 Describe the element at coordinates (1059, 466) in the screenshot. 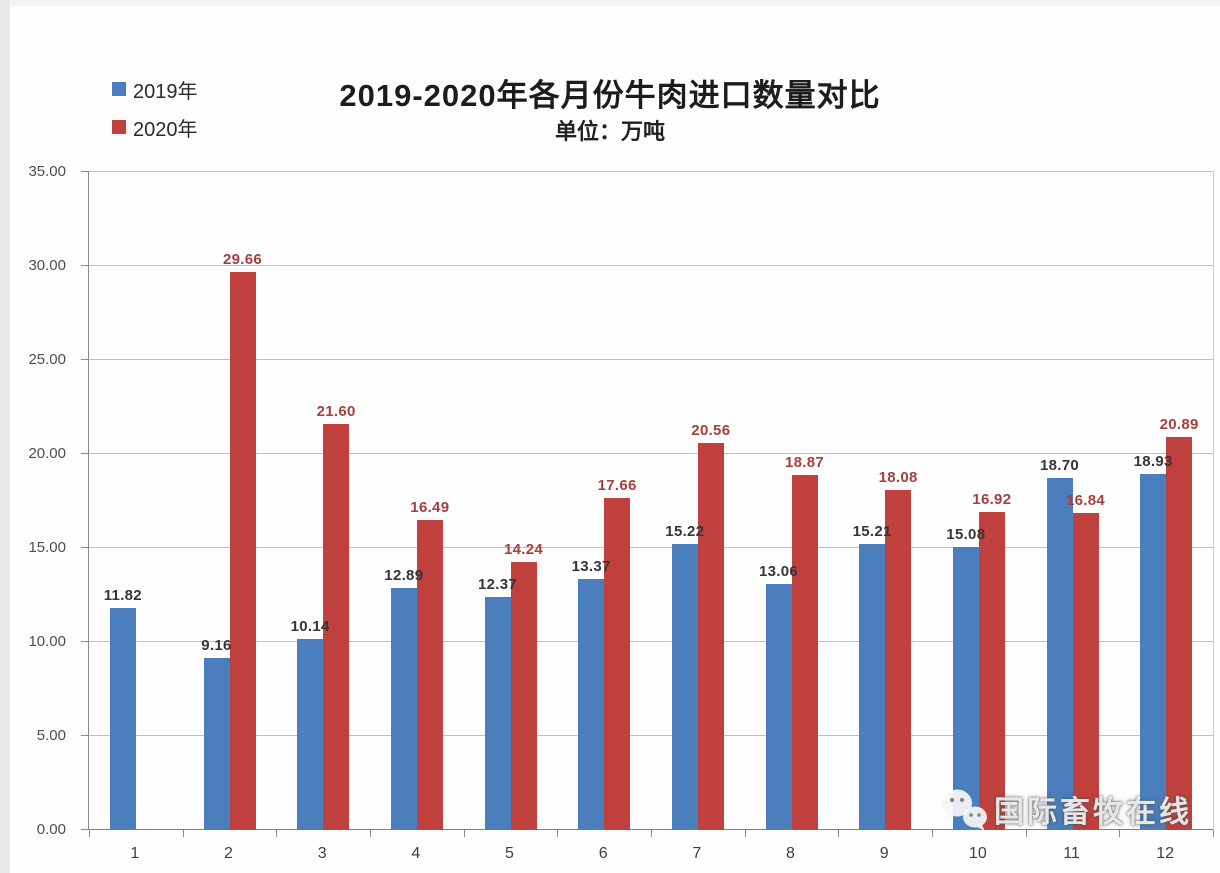

I see `value-label-2019-month-11: 18.70` at that location.